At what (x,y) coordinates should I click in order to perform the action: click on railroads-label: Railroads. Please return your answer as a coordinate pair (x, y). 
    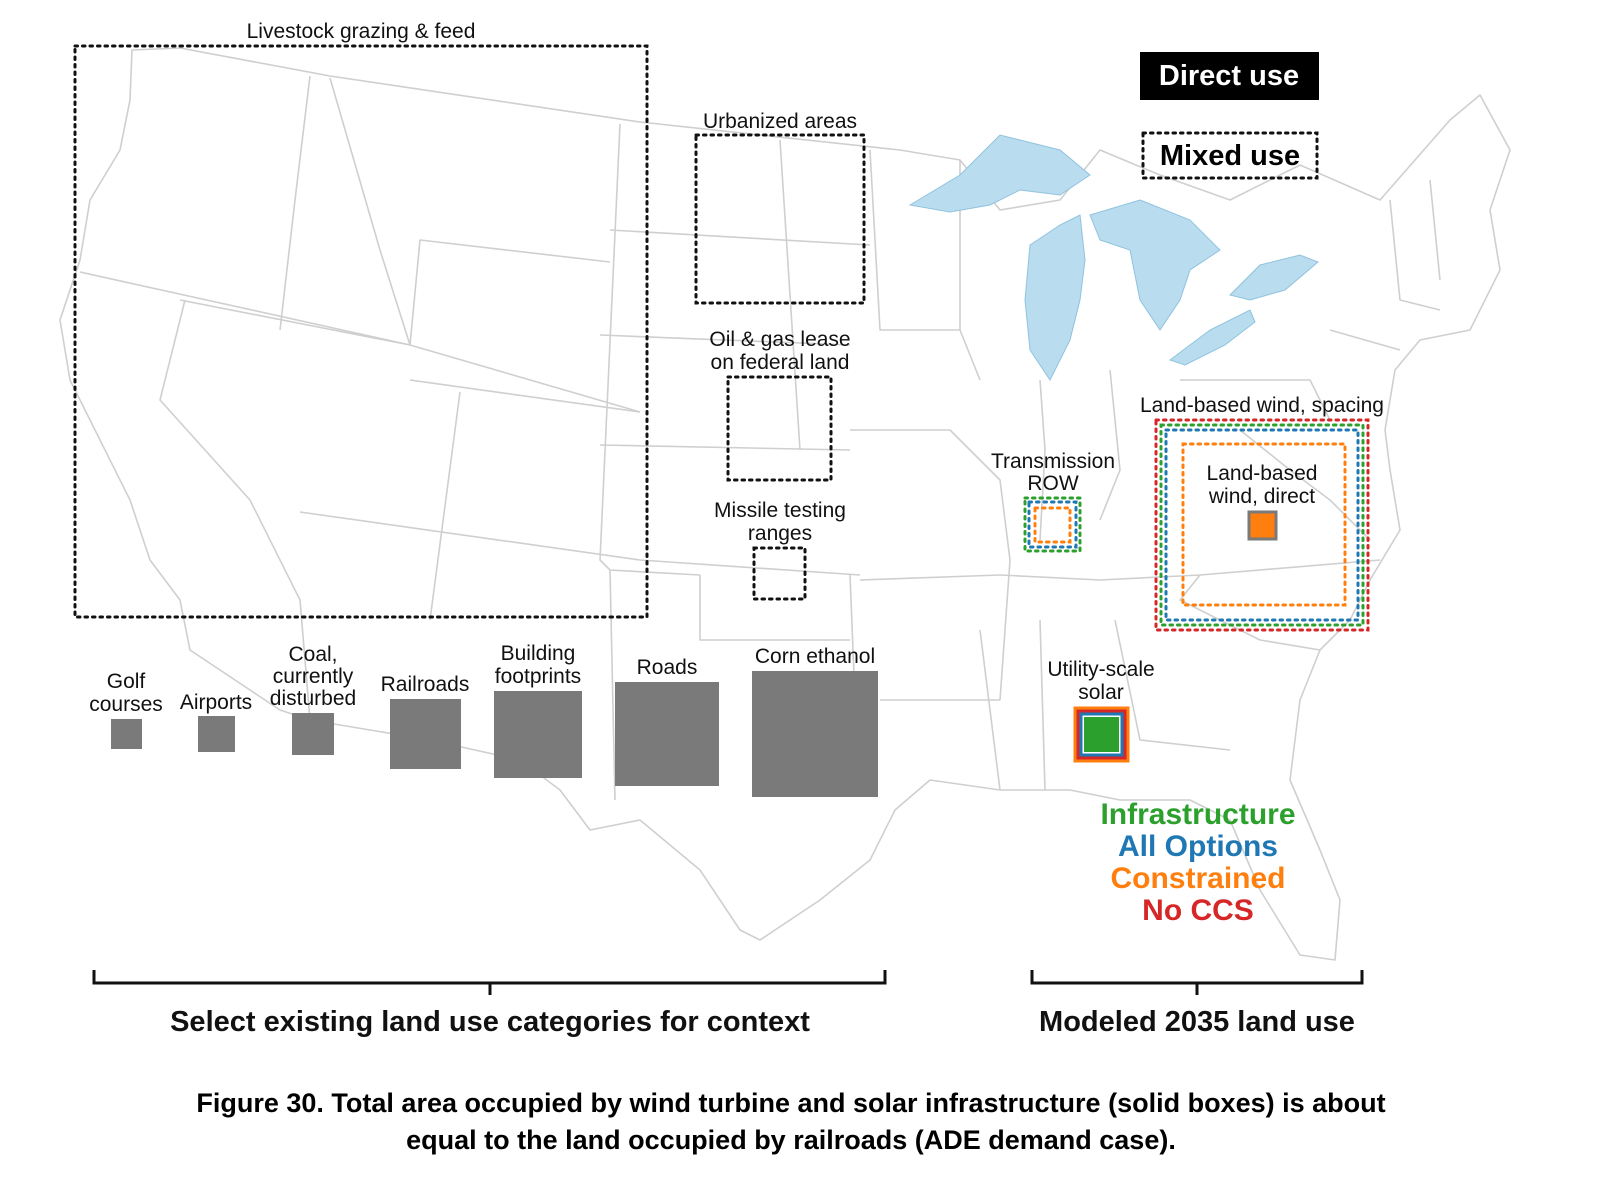
    Looking at the image, I should click on (425, 684).